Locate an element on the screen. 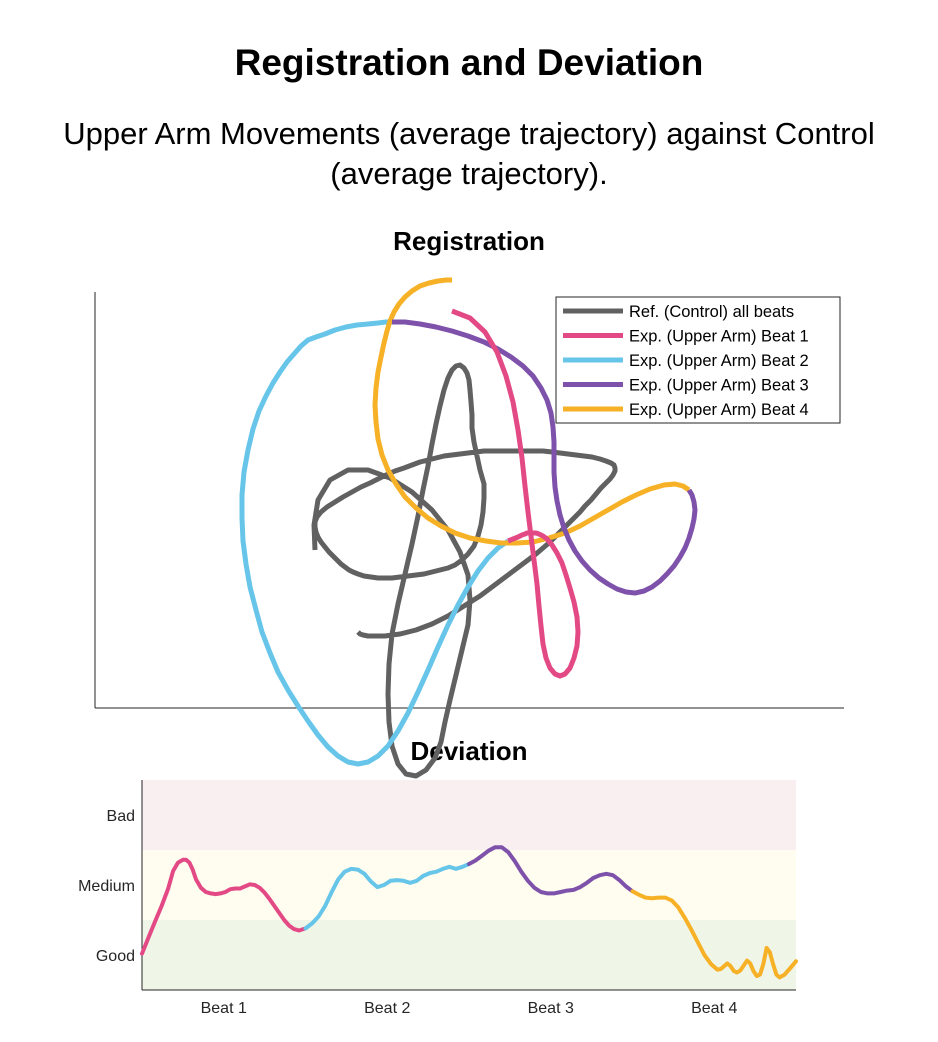 The width and height of the screenshot is (938, 1042). deviation-line-beat1 is located at coordinates (224, 906).